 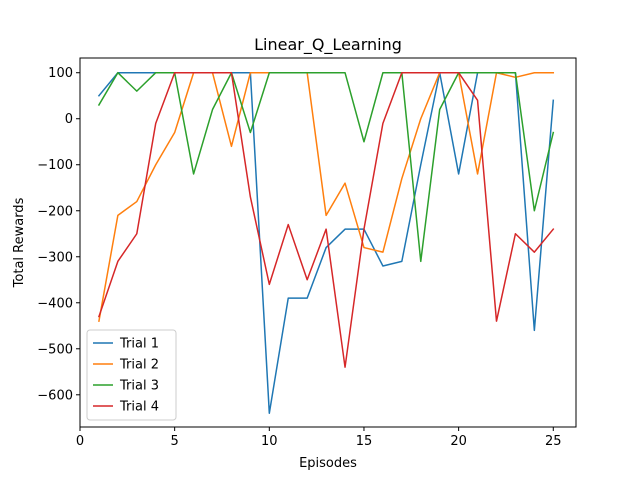 I want to click on chart-title: Linear_Q_Learning, so click(x=328, y=45).